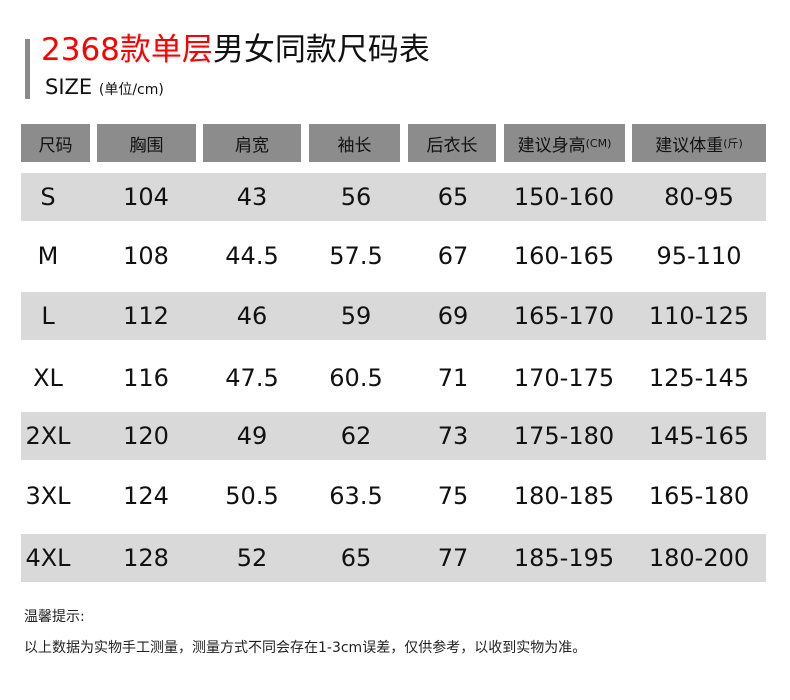 This screenshot has width=790, height=700. Describe the element at coordinates (598, 143) in the screenshot. I see `header-unit: (CM)` at that location.